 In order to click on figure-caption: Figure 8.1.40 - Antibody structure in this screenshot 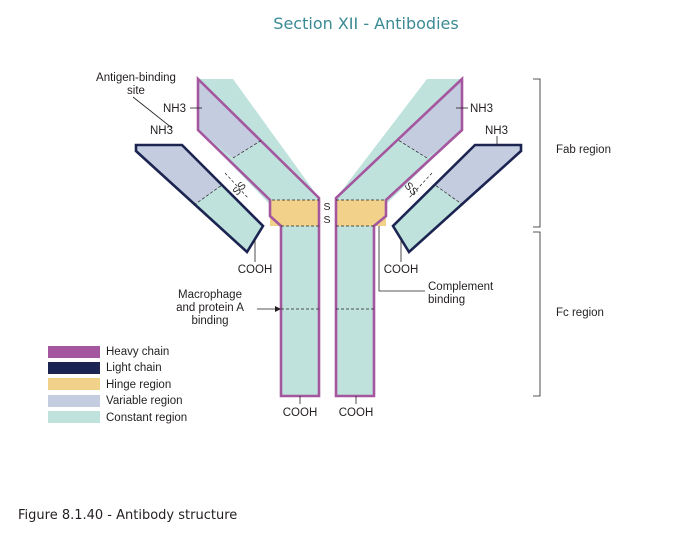, I will do `click(127, 515)`.